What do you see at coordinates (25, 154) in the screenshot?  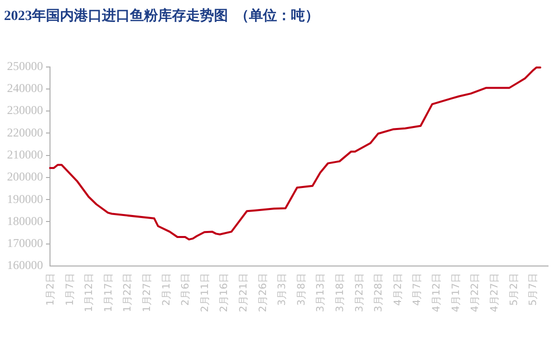 I see `y-tick-label: 210000` at bounding box center [25, 154].